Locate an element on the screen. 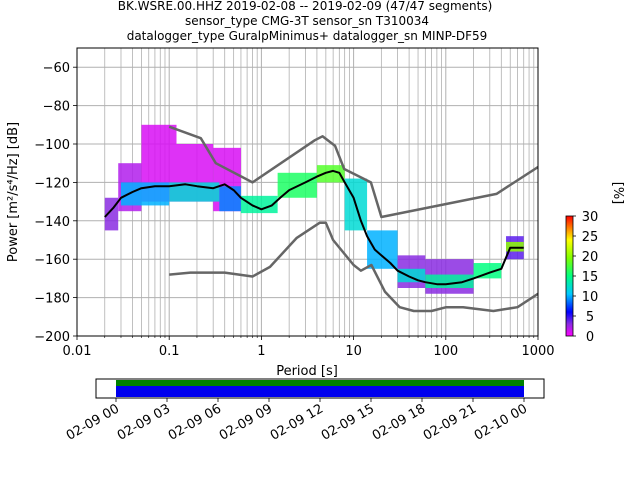  colorbar-tick-label: 10 is located at coordinates (590, 297).